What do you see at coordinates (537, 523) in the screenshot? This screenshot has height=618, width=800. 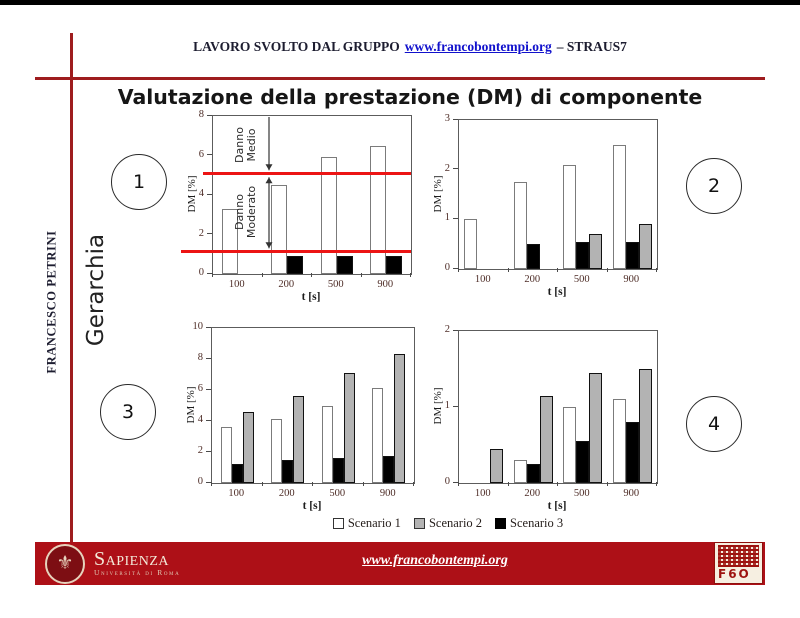 I see `legend-label-scenario-3: Scenario 3` at bounding box center [537, 523].